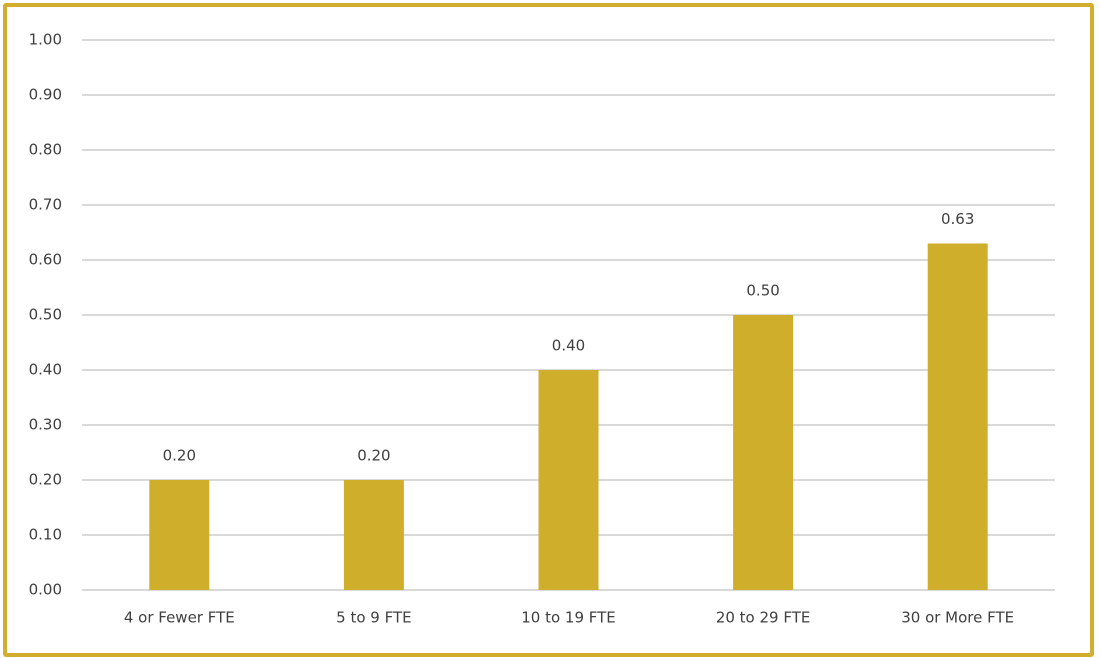  I want to click on data-label: 0.50, so click(762, 291).